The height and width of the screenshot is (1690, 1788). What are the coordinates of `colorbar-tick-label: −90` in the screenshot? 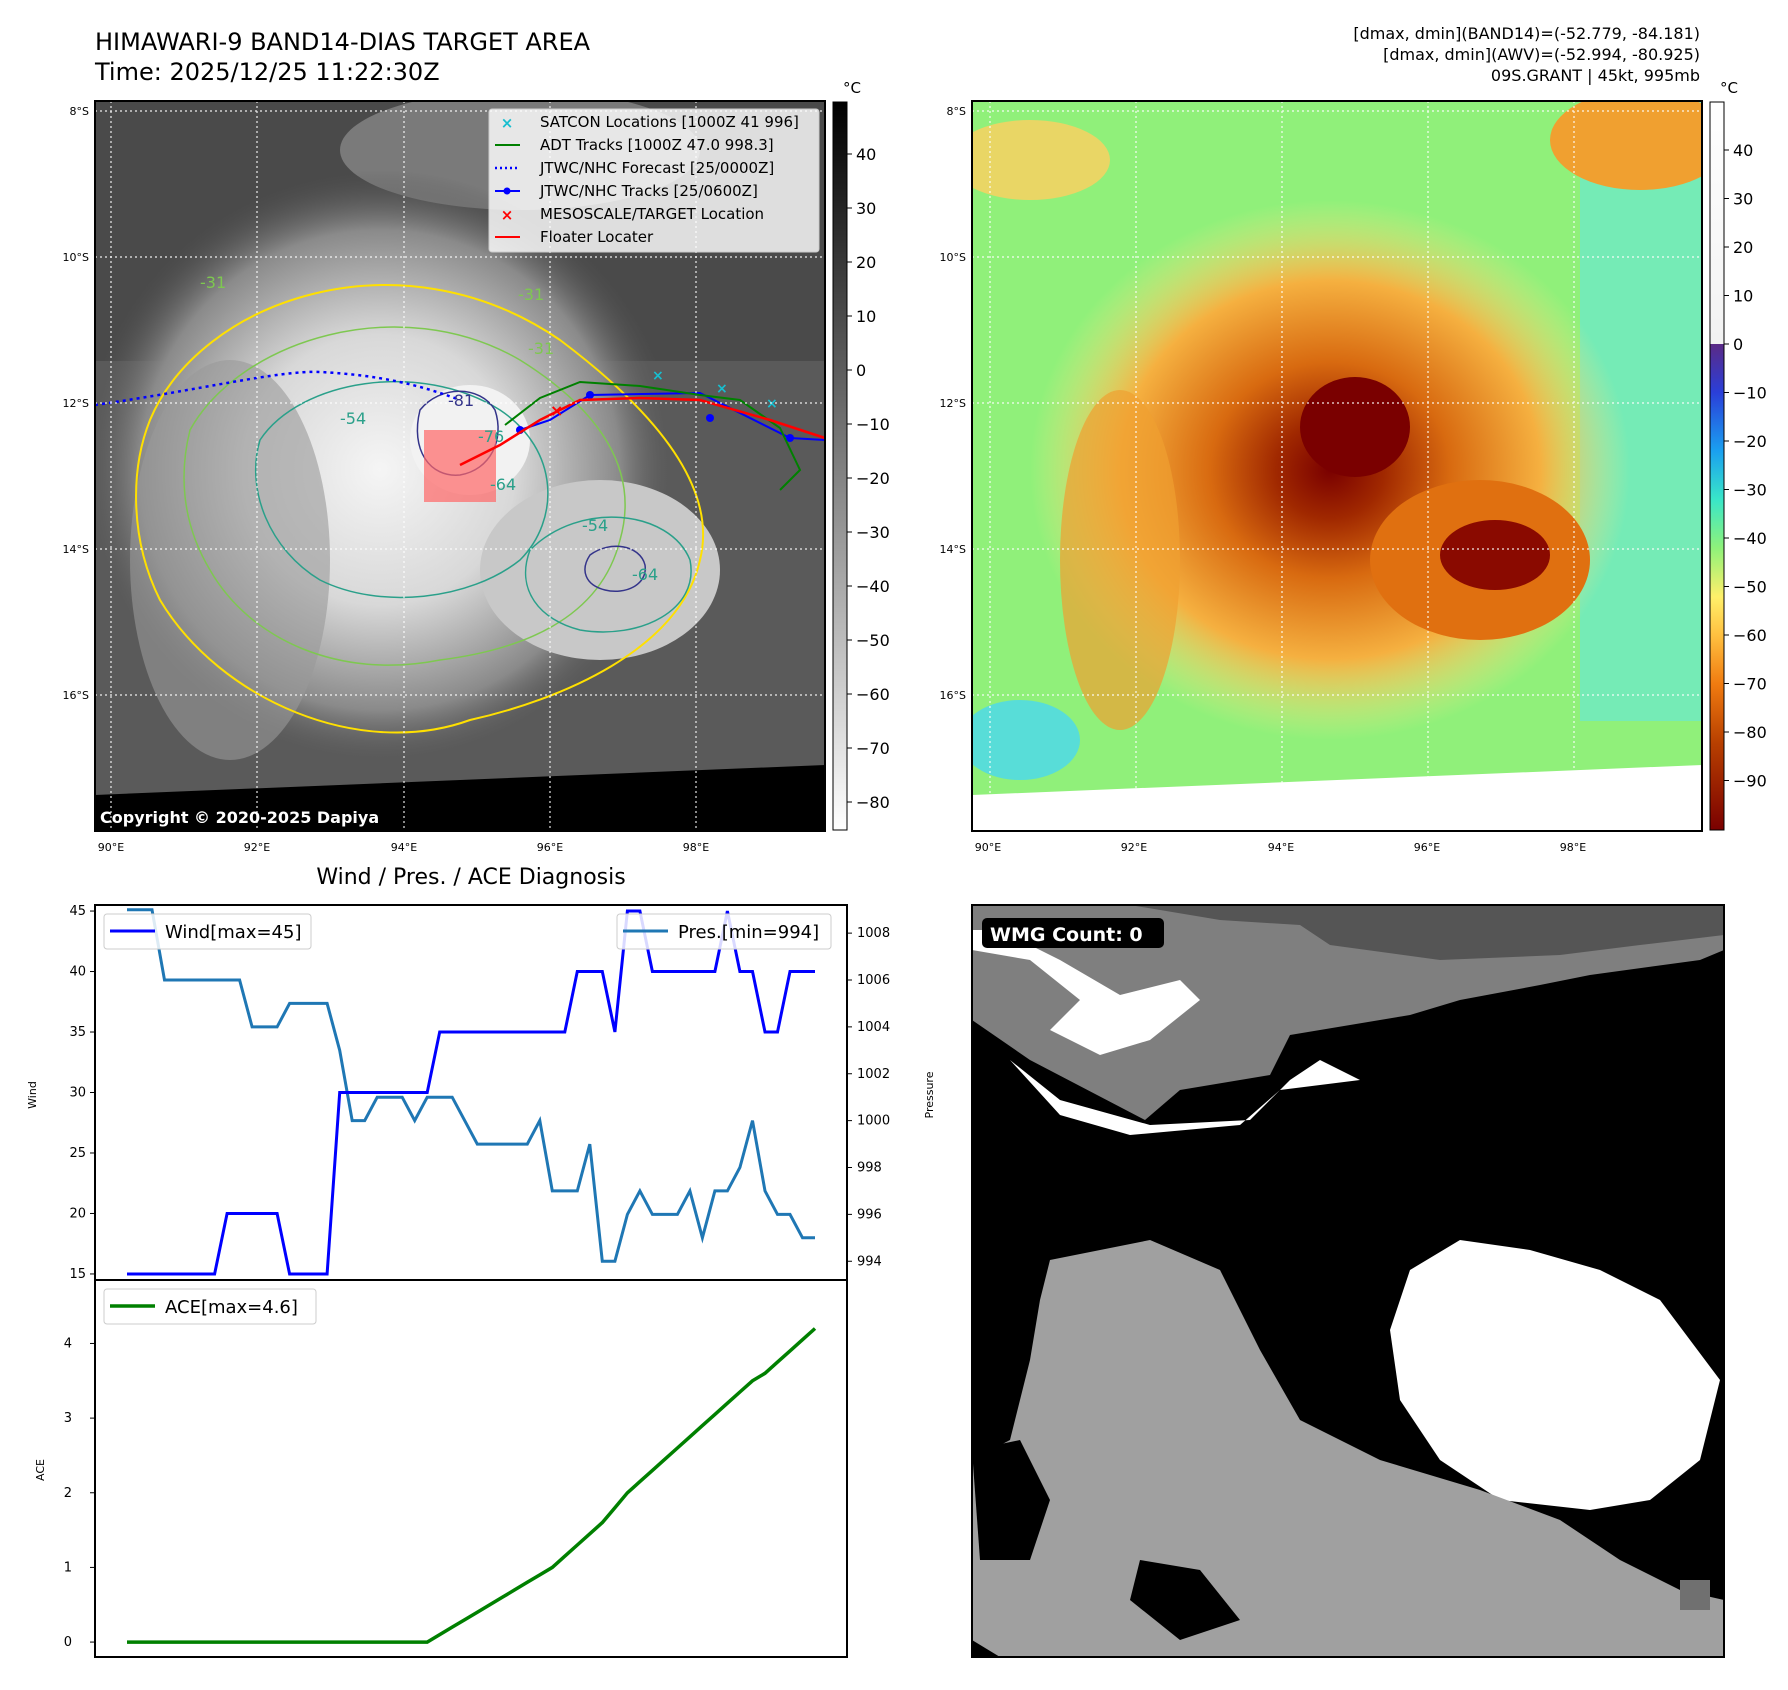 It's located at (1750, 781).